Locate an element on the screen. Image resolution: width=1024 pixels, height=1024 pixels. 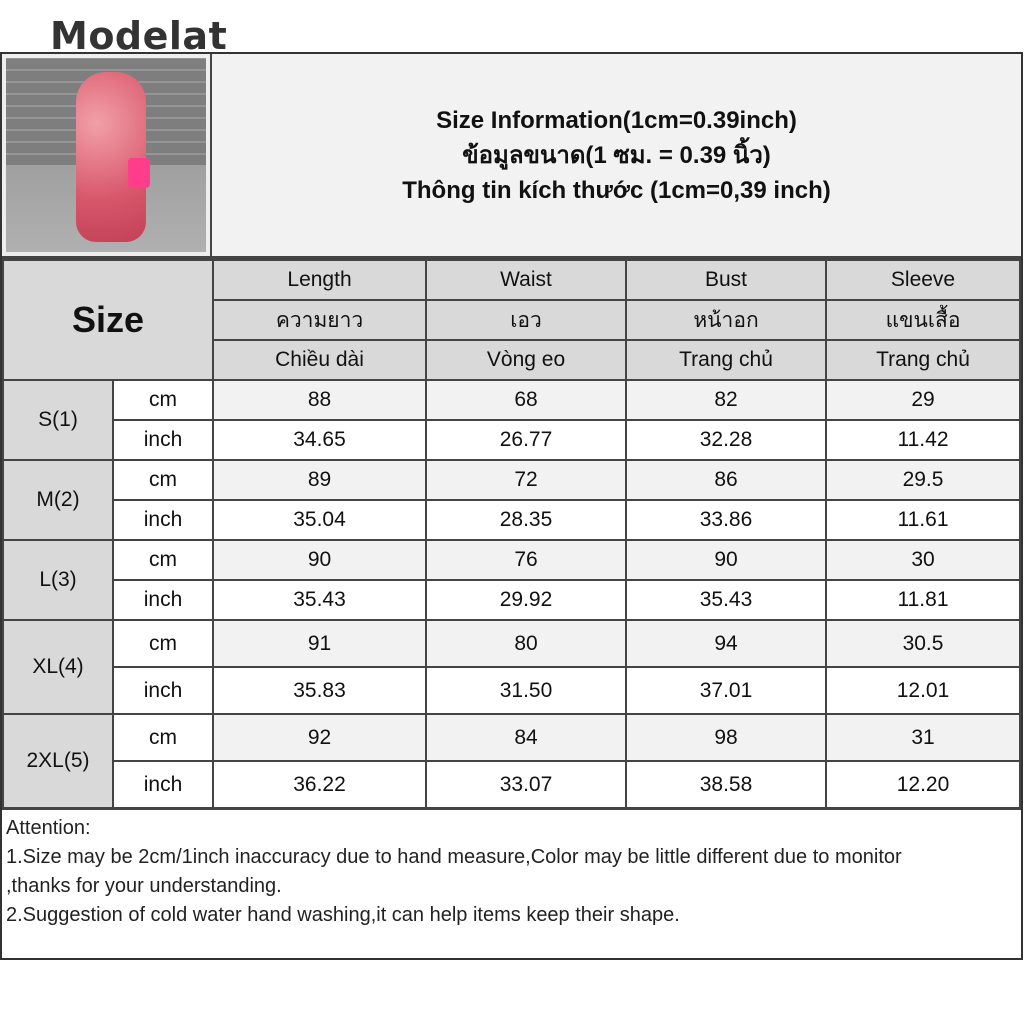
table-row: inch 34.65 26.77 32.28 11.42 is located at coordinates (512, 440).